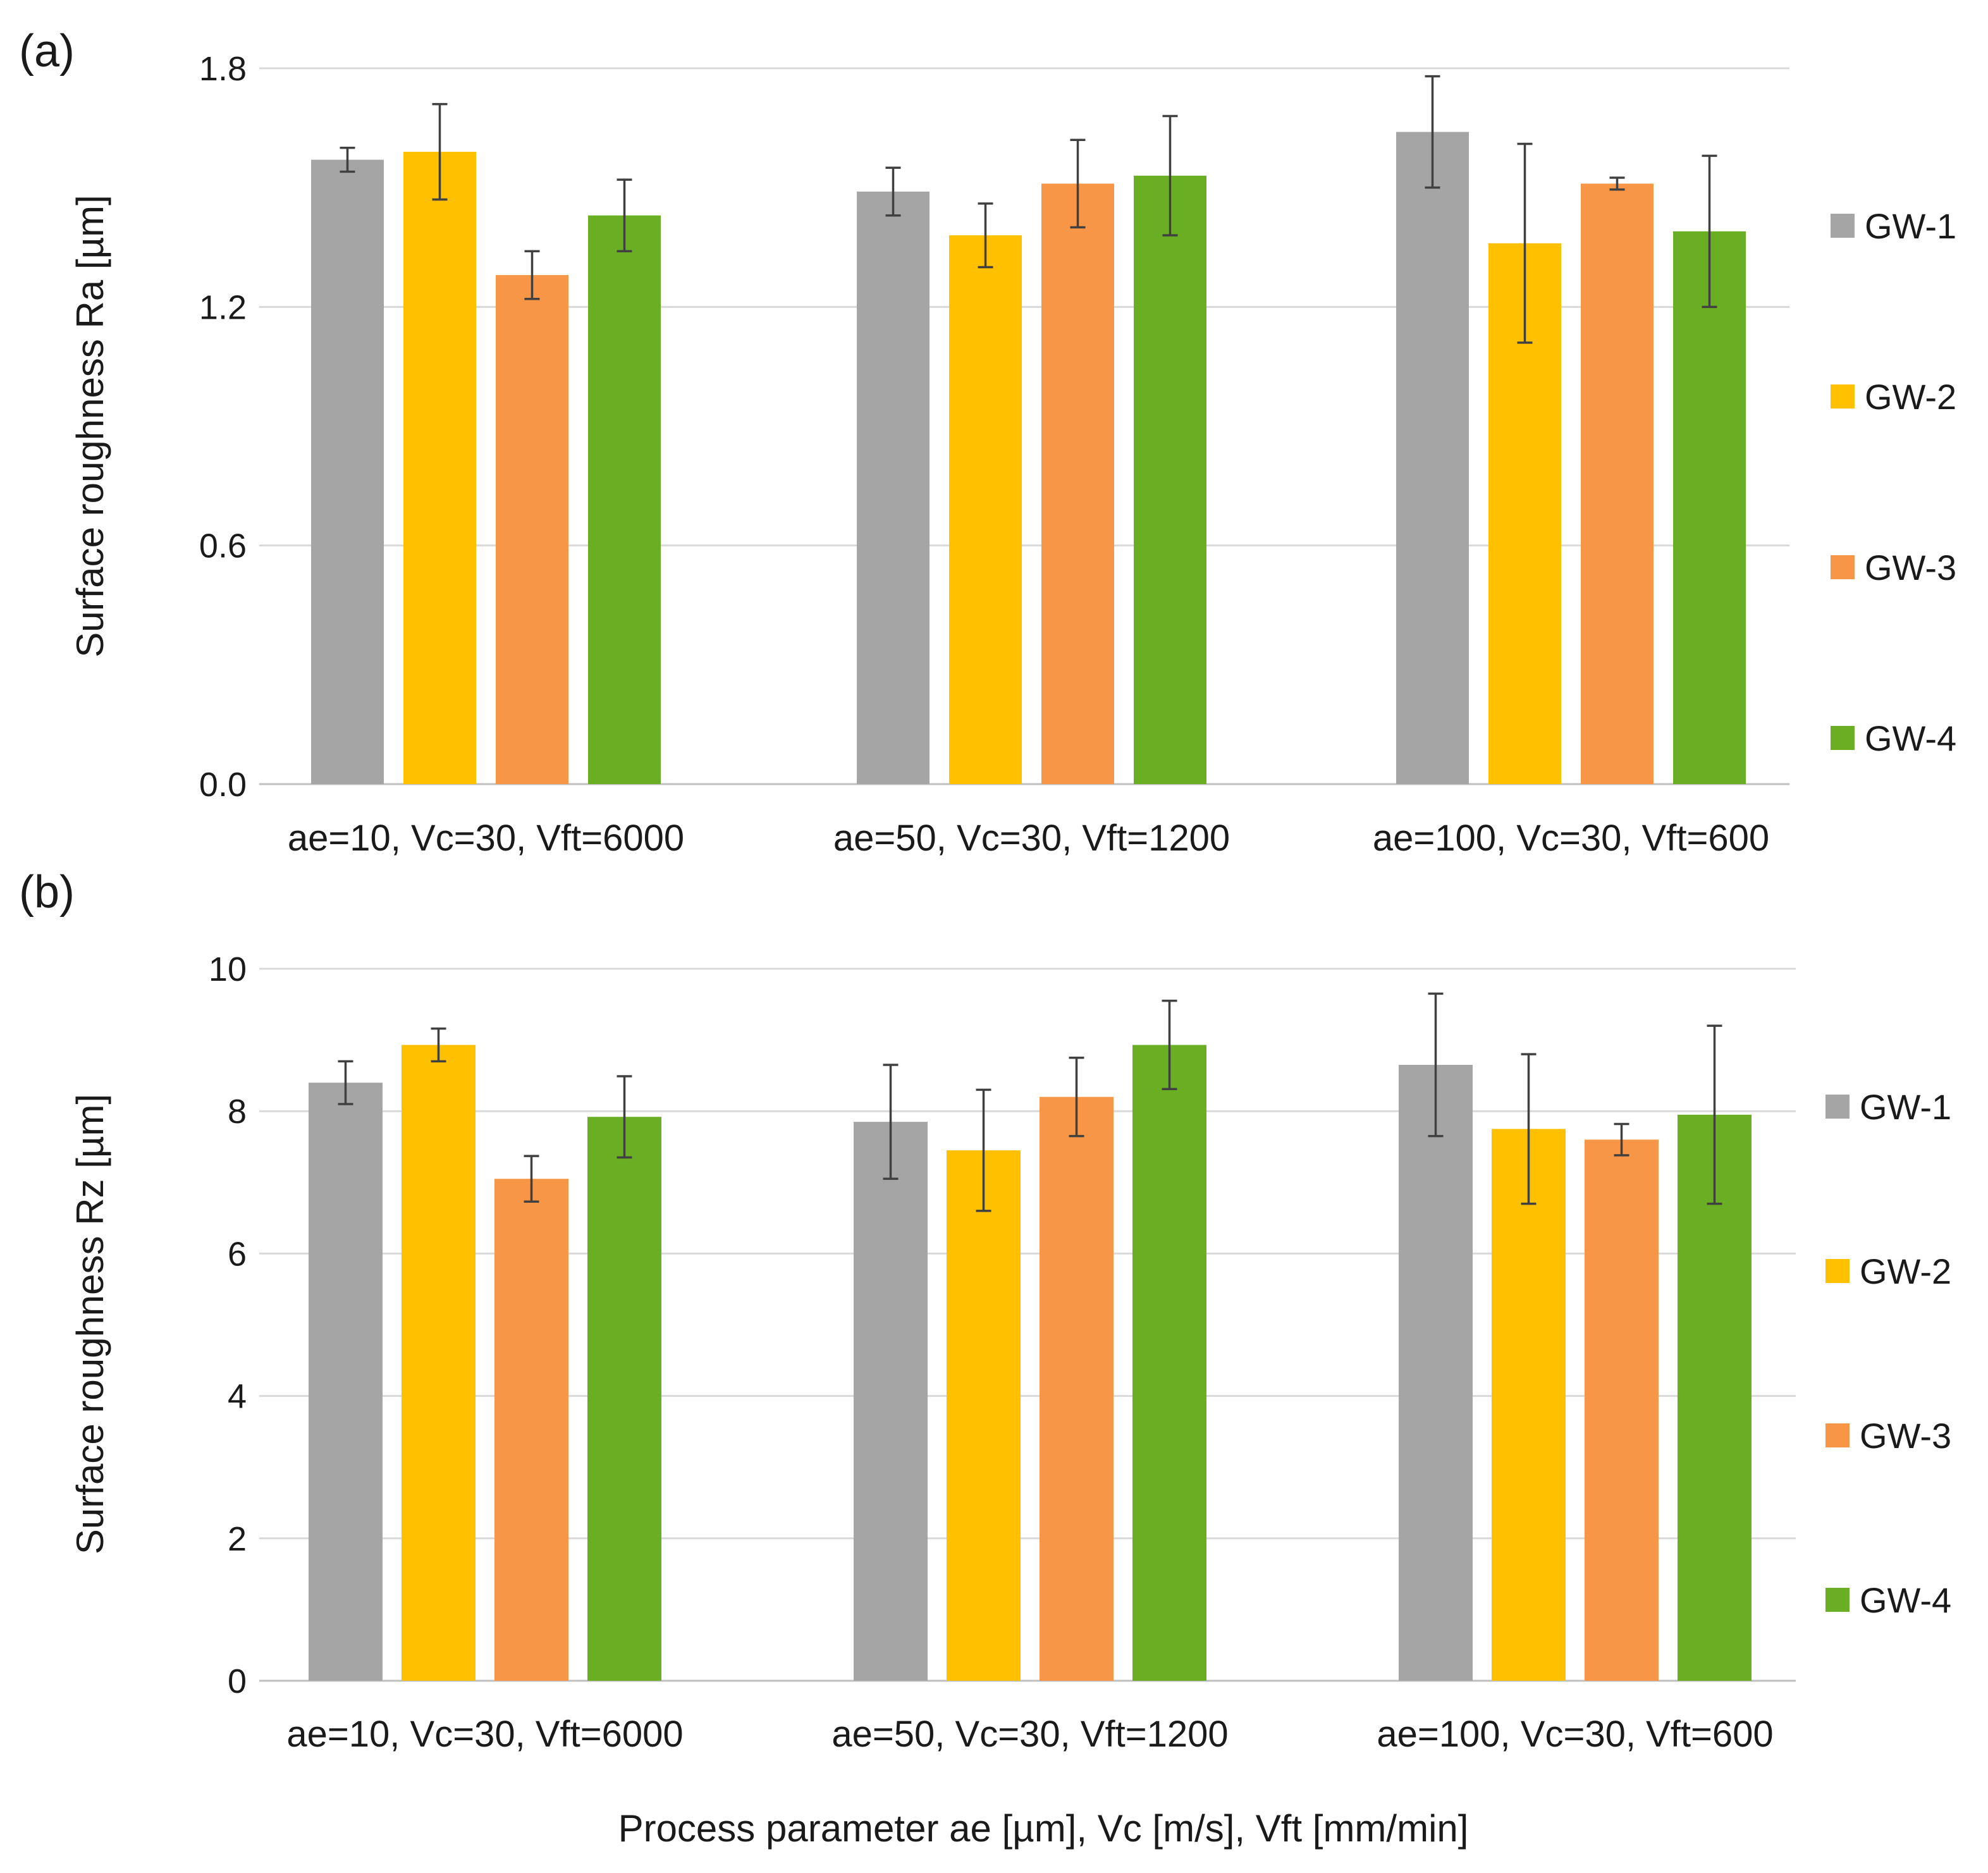 Image resolution: width=1988 pixels, height=1873 pixels. I want to click on panel-a-label: (a), so click(47, 52).